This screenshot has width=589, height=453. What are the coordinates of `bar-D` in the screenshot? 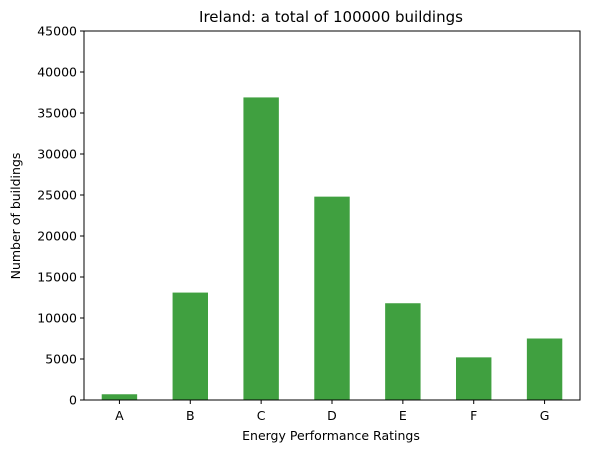 It's located at (332, 298).